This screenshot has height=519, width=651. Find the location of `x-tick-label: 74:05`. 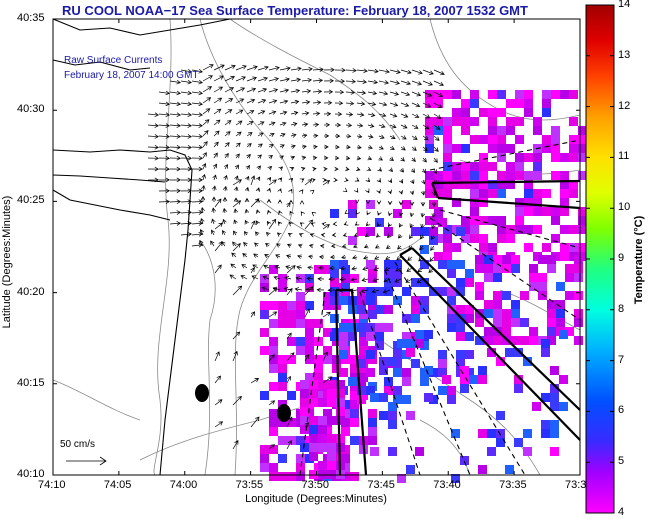

x-tick-label: 74:05 is located at coordinates (117, 485).